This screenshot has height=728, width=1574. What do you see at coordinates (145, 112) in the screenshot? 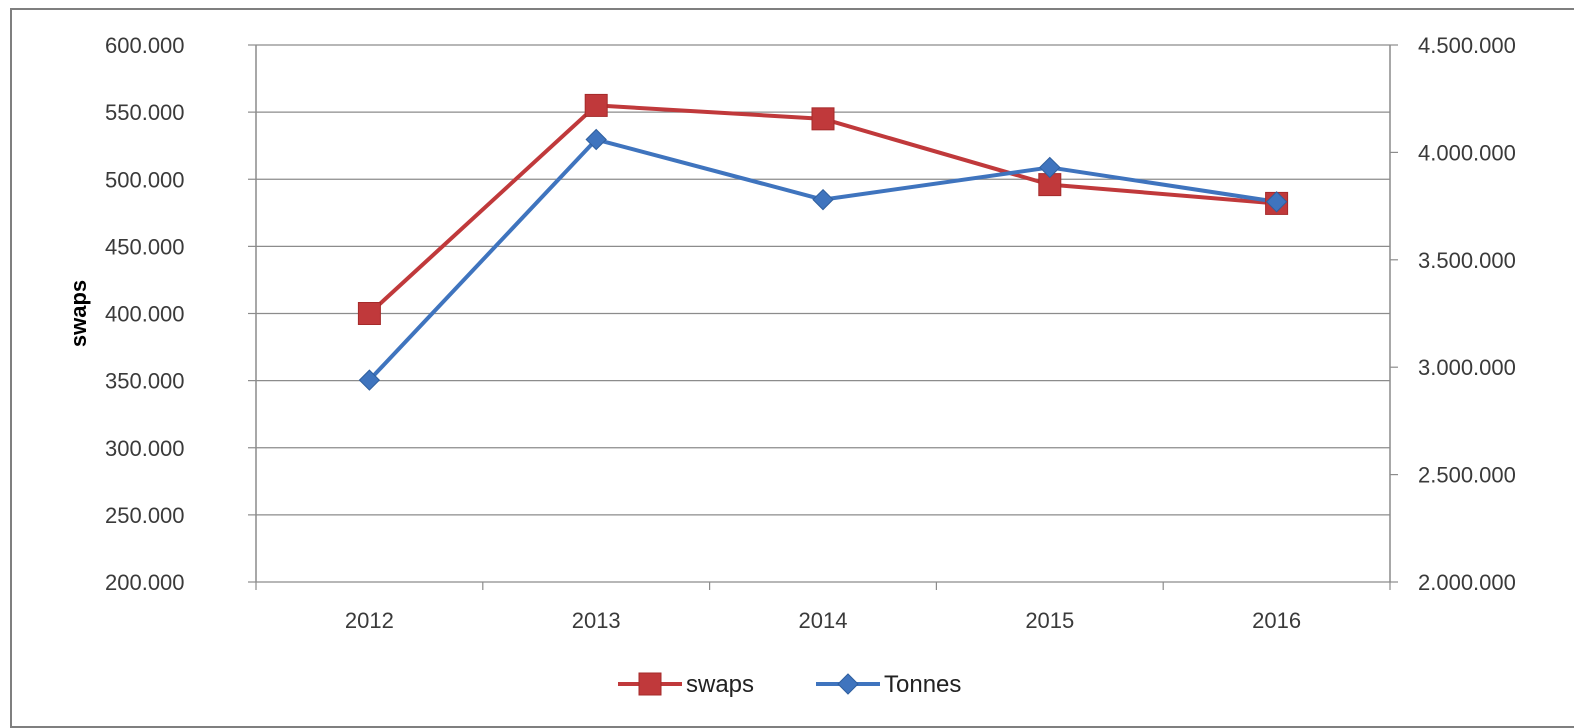
I see `y-left-tick-label: 550.000` at bounding box center [145, 112].